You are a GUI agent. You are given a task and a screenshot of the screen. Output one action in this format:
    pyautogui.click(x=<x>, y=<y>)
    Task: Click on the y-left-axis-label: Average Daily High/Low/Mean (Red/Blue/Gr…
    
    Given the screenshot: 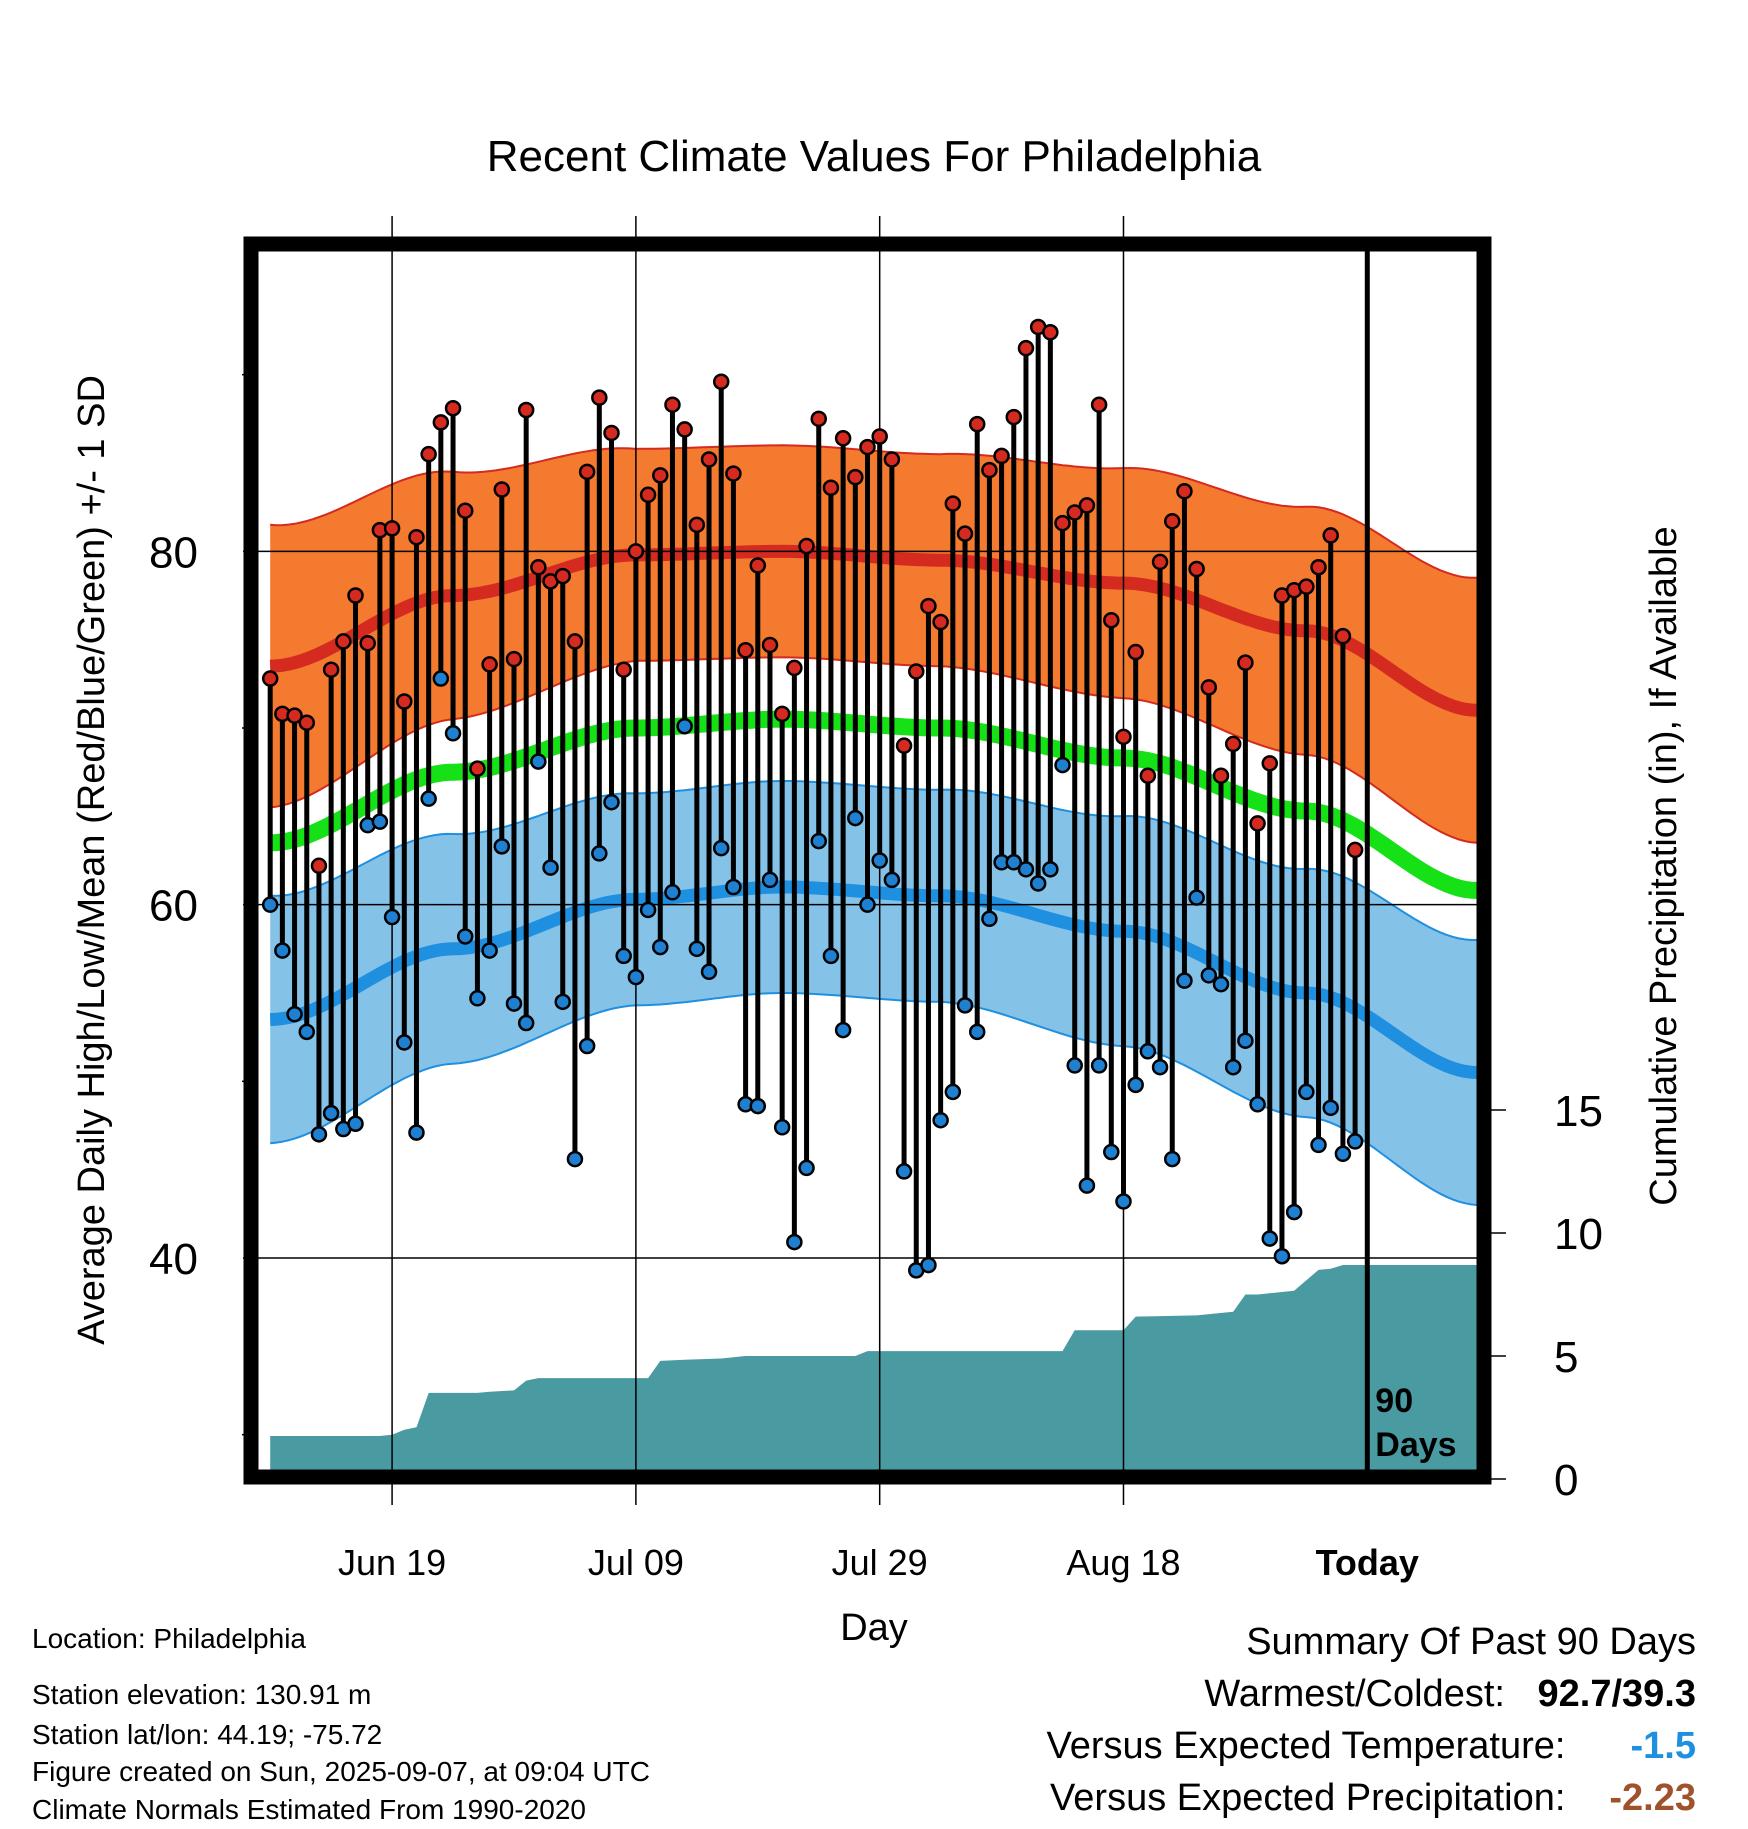 What is the action you would take?
    pyautogui.click(x=92, y=860)
    